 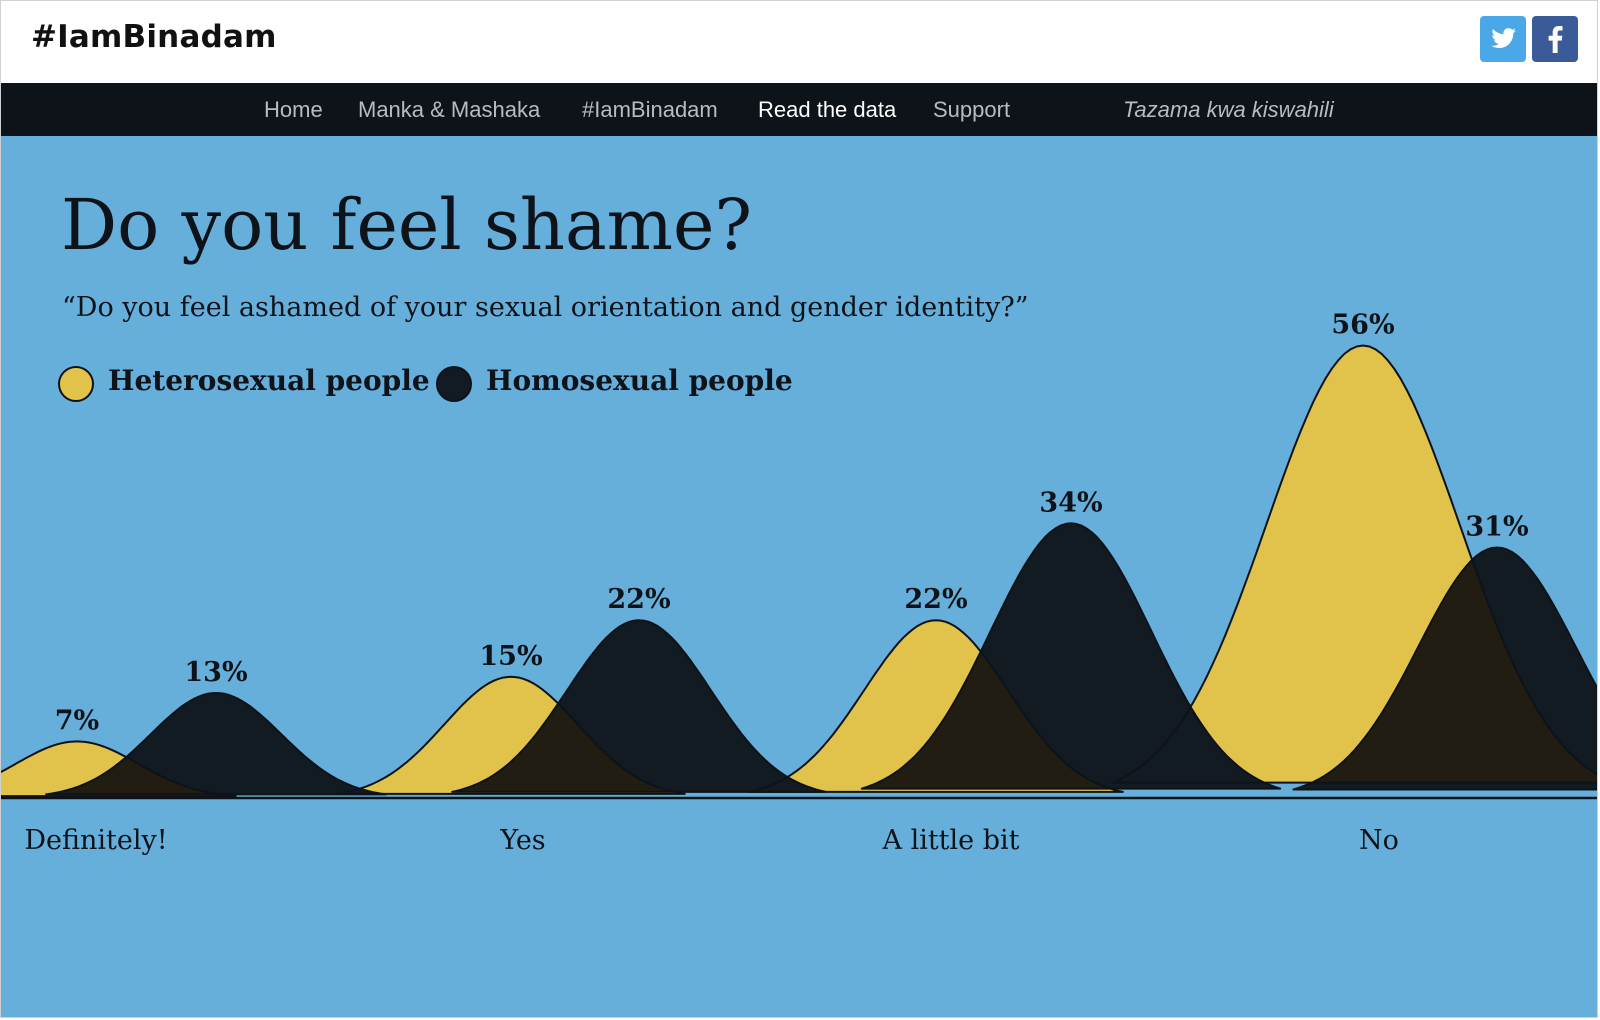 I want to click on legend-label-homosexual: Homosexual people, so click(x=639, y=380).